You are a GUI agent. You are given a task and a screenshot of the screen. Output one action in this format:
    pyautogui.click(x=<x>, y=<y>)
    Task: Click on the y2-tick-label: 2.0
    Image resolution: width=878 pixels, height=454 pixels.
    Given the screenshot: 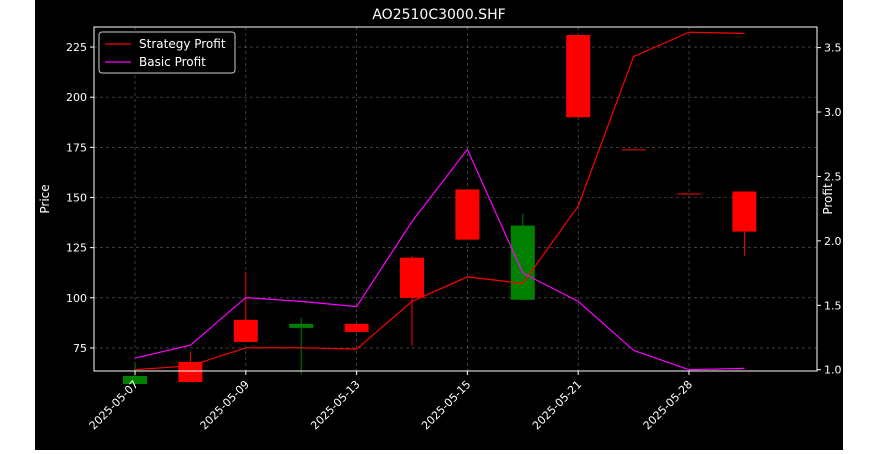 What is the action you would take?
    pyautogui.click(x=833, y=241)
    